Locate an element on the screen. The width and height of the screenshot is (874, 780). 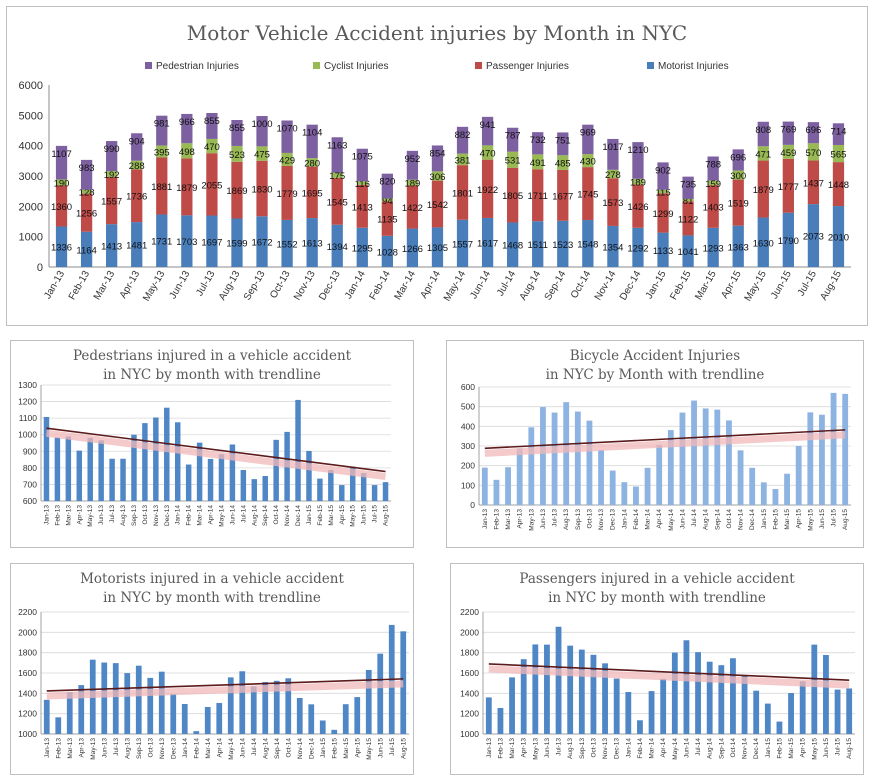
x-tick-label: Jun-14 is located at coordinates (686, 748).